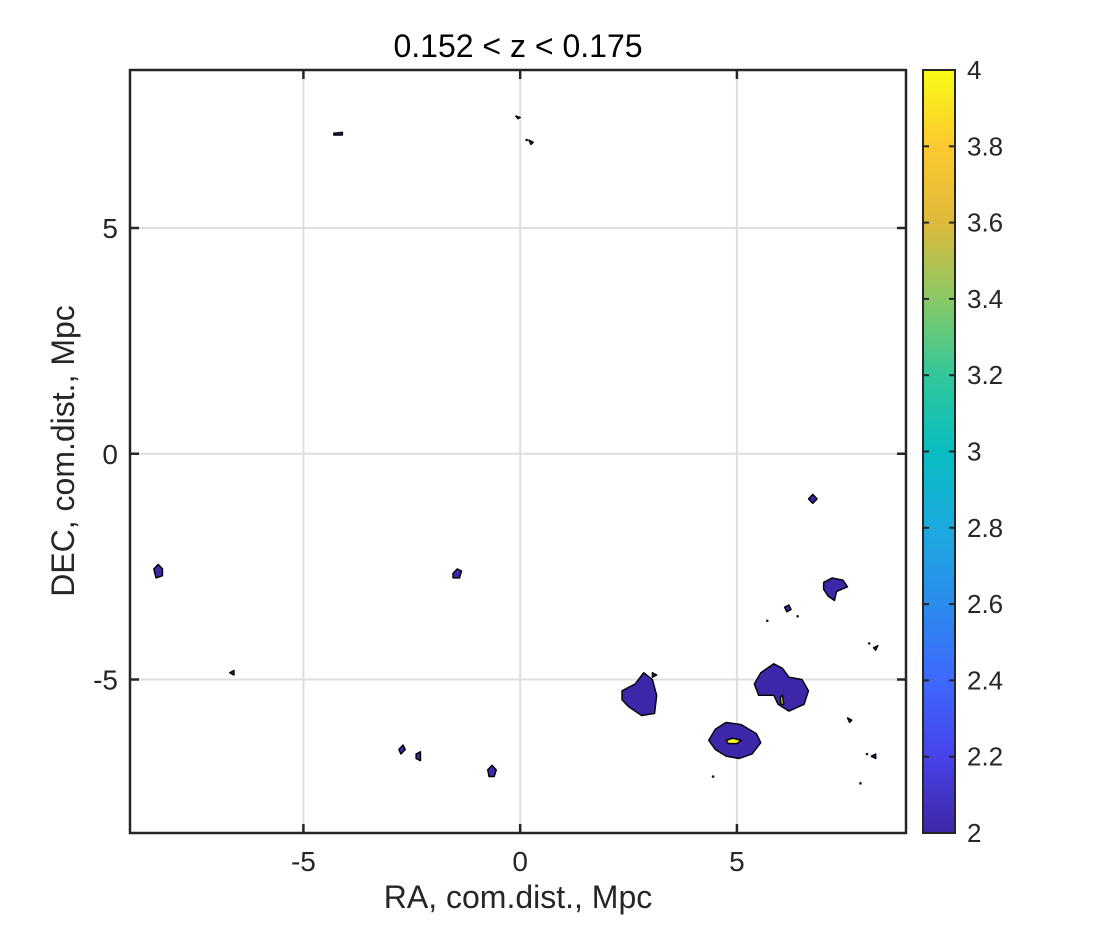 Image resolution: width=1094 pixels, height=938 pixels. Describe the element at coordinates (985, 604) in the screenshot. I see `colorbar-tick-label: 2.6` at that location.